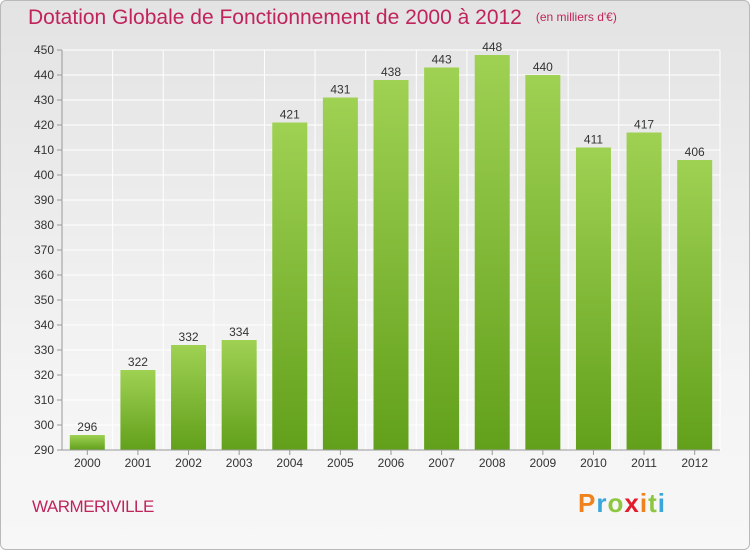 Image resolution: width=750 pixels, height=550 pixels. Describe the element at coordinates (593, 140) in the screenshot. I see `bar-value-label: 411` at that location.